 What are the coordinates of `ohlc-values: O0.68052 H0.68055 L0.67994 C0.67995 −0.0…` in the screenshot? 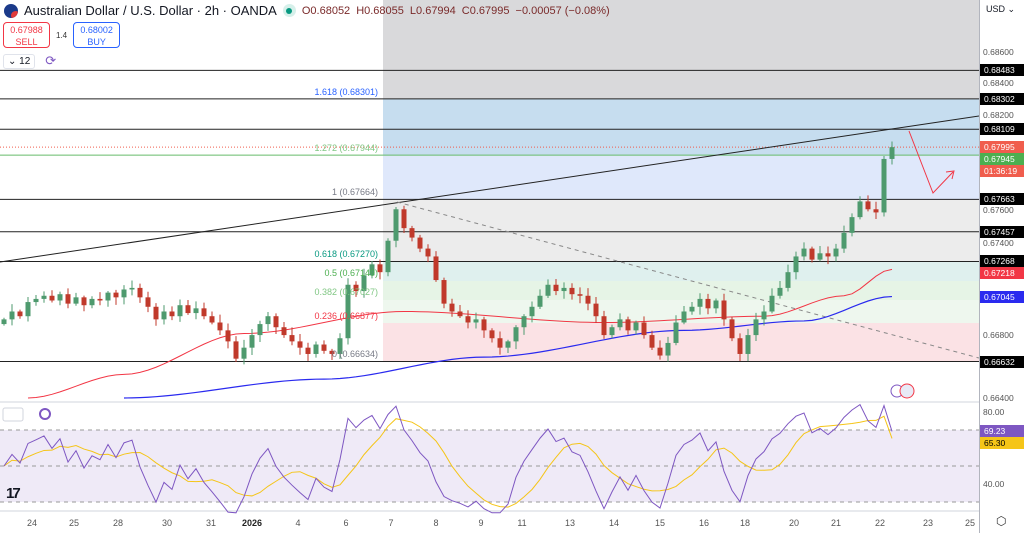 It's located at (456, 11).